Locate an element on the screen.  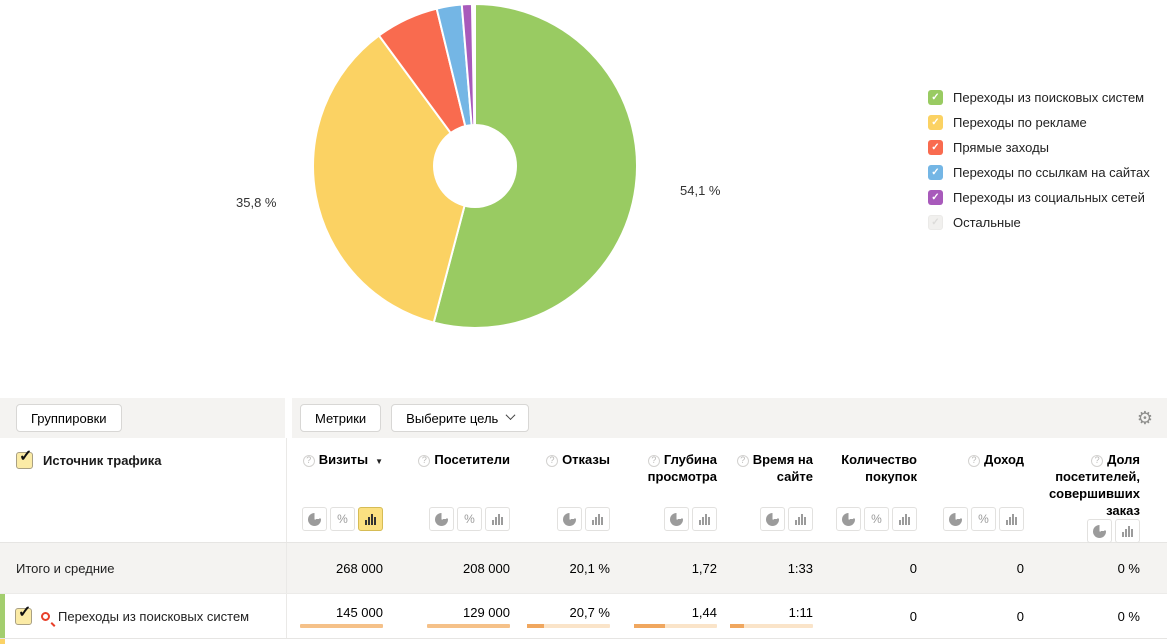
metric-header-label: ? Доход is located at coordinates (970, 459).